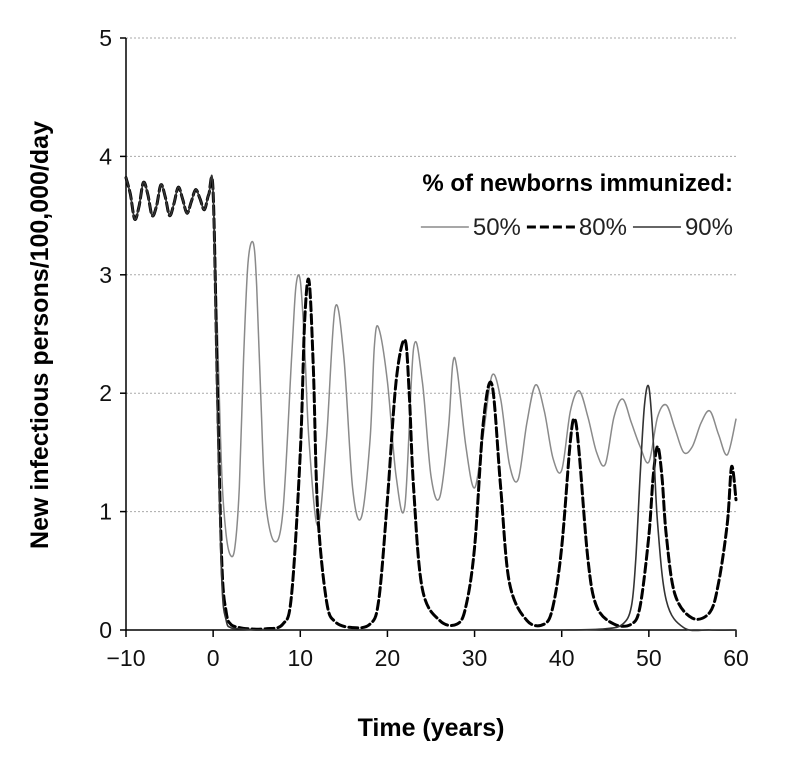 Image resolution: width=804 pixels, height=764 pixels. What do you see at coordinates (105, 630) in the screenshot?
I see `y-tick-label: 0` at bounding box center [105, 630].